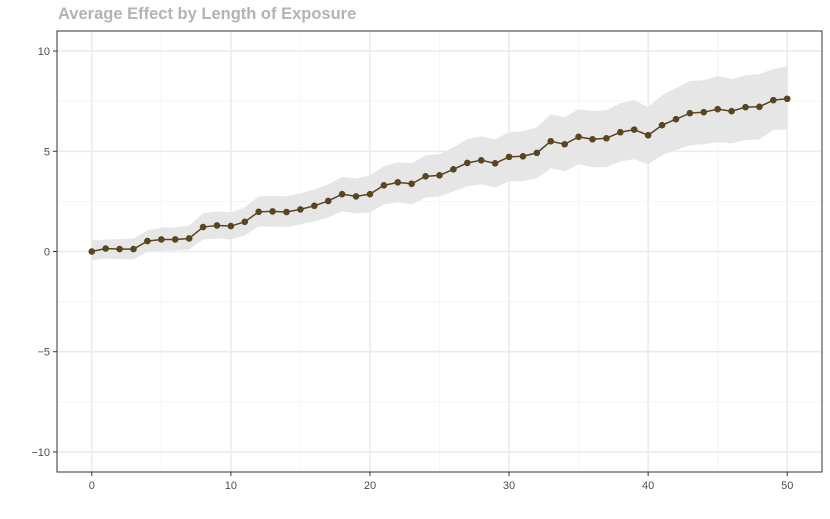  Describe the element at coordinates (44, 52) in the screenshot. I see `y-tick-label: 10` at that location.